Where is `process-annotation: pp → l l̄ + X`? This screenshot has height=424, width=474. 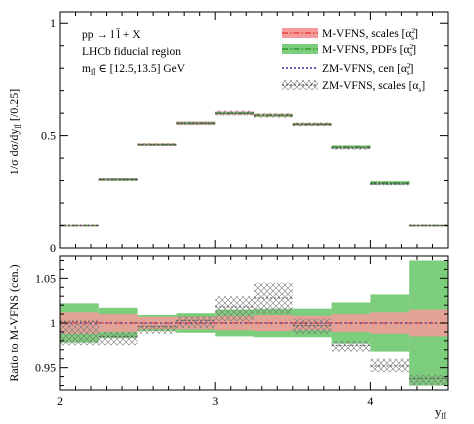
process-annotation: pp → l l̄ + X is located at coordinates (111, 34).